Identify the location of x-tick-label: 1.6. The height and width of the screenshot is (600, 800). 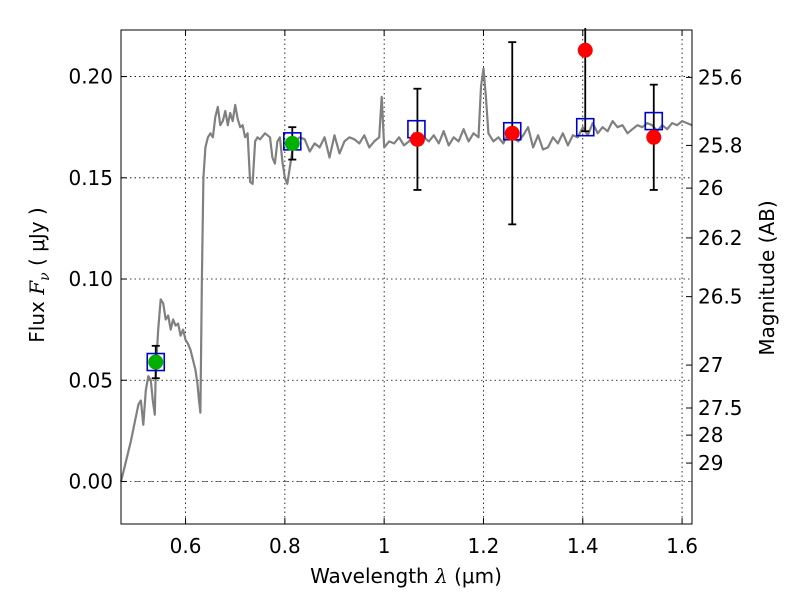
(682, 546).